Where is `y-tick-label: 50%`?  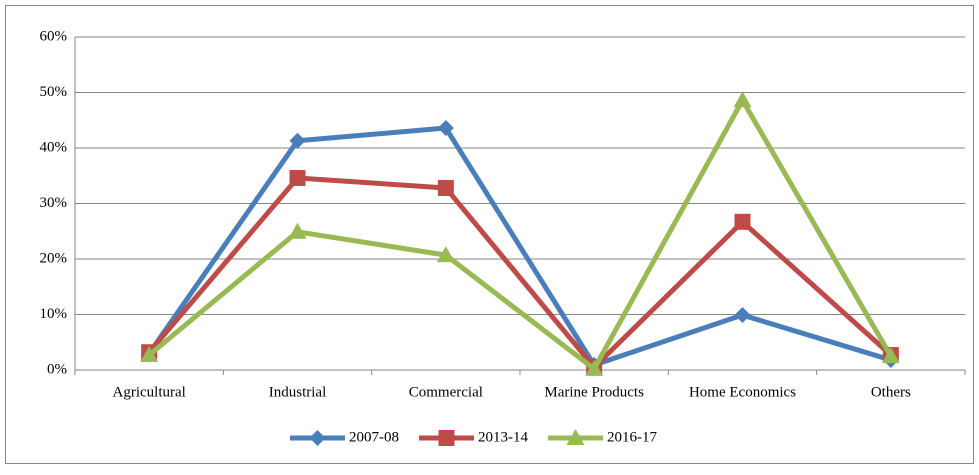
y-tick-label: 50% is located at coordinates (54, 92).